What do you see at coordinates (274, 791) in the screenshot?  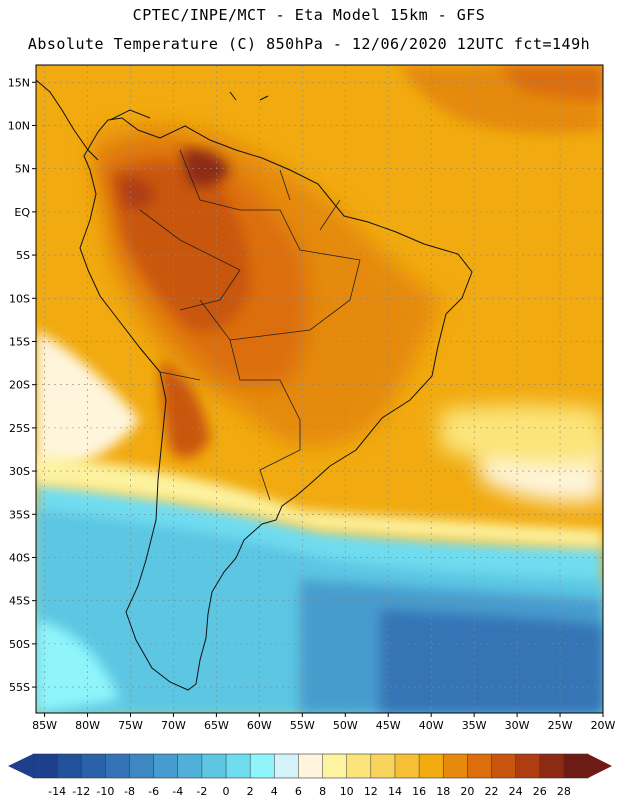 I see `colorbar-label: 4` at bounding box center [274, 791].